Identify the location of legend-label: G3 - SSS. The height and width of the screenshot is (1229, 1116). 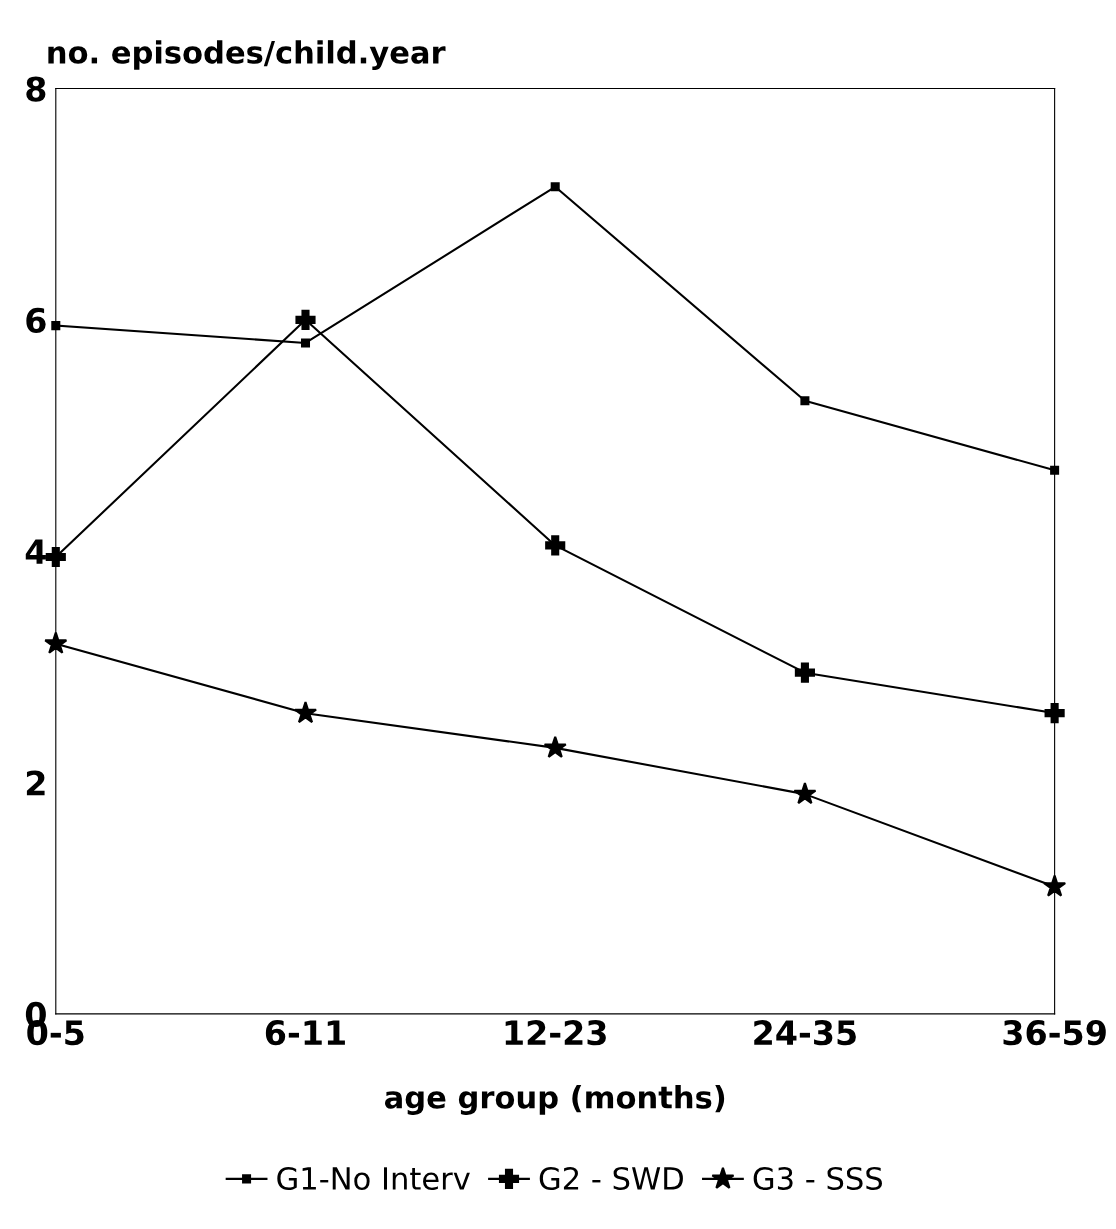
(818, 1178).